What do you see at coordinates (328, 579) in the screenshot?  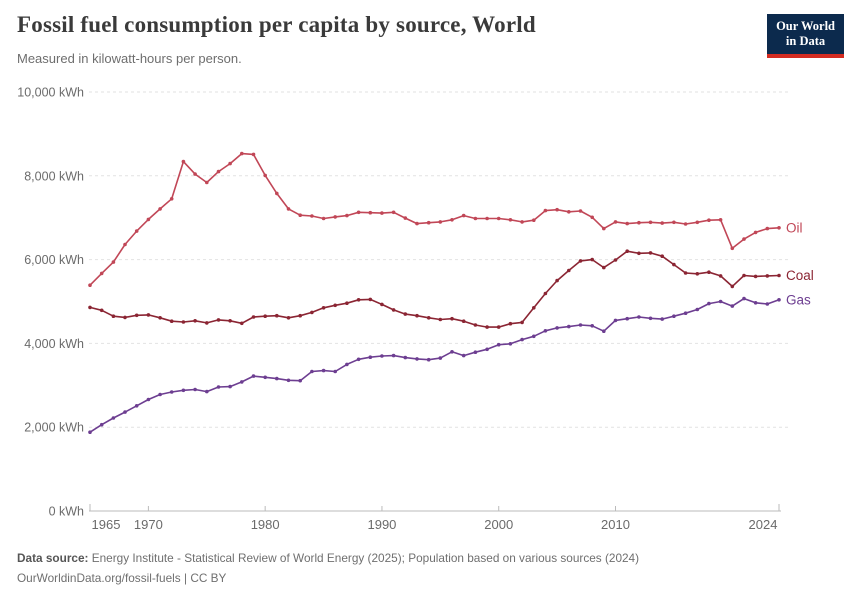 I see `attribution-line: OurWorldinData.org/fossil-fuels | CC BY` at bounding box center [328, 579].